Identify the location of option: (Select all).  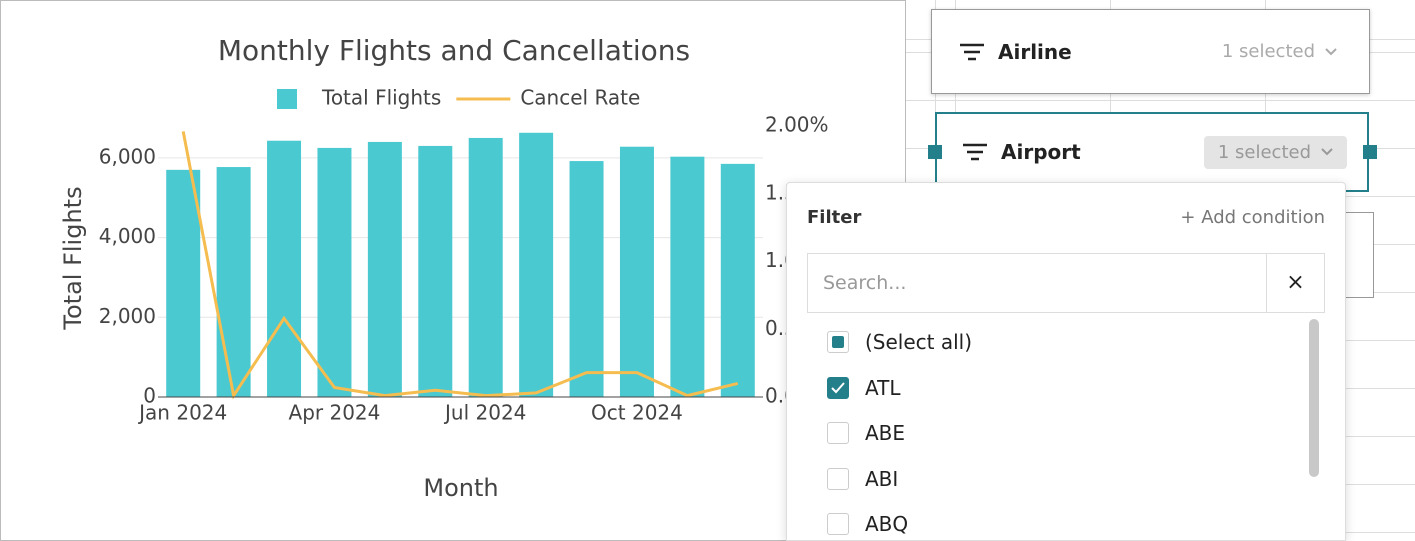
(899, 342).